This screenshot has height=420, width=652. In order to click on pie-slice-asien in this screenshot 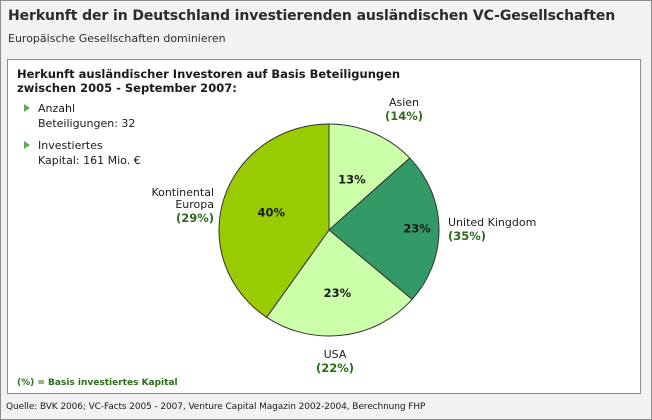, I will do `click(369, 177)`.